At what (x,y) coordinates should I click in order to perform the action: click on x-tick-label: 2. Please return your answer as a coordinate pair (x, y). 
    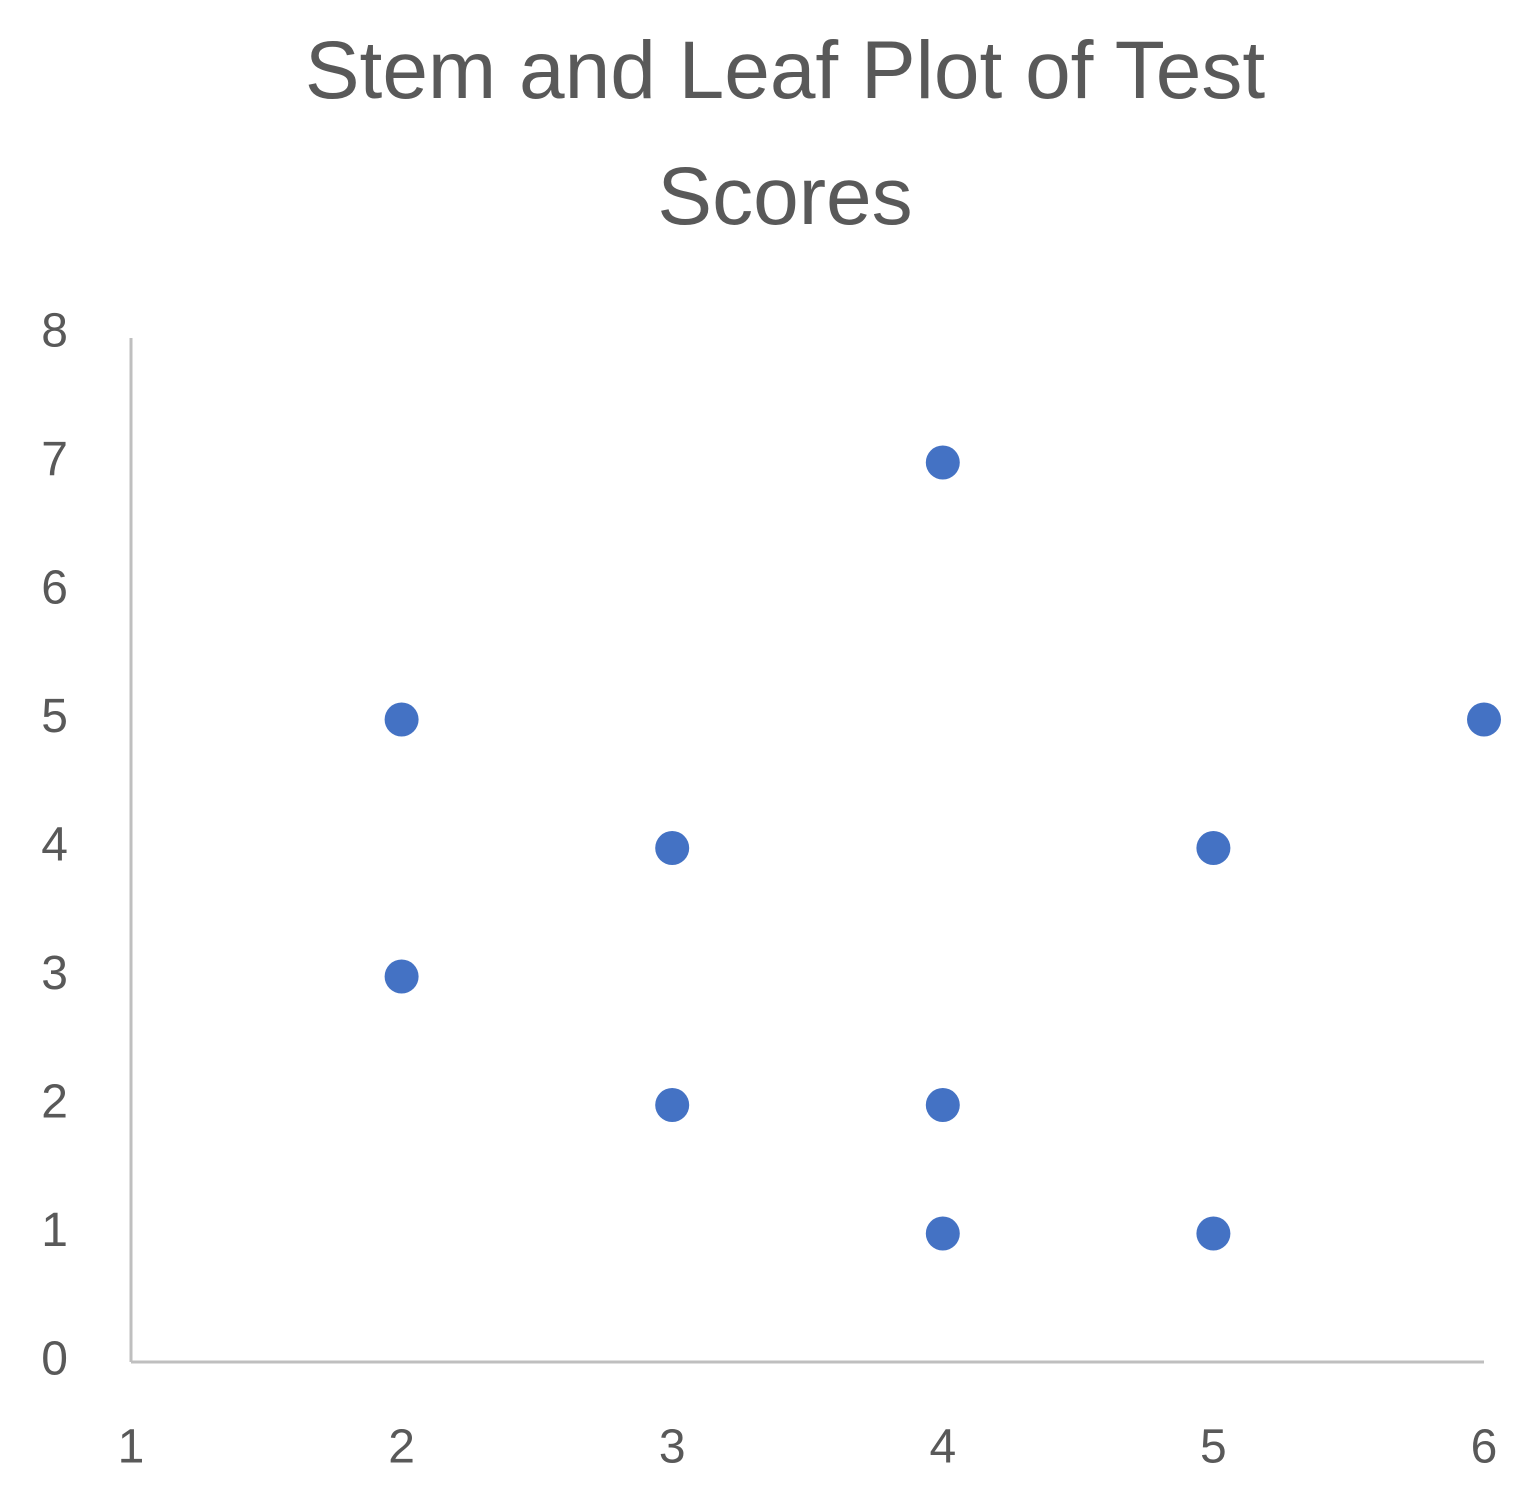
    Looking at the image, I should click on (401, 1447).